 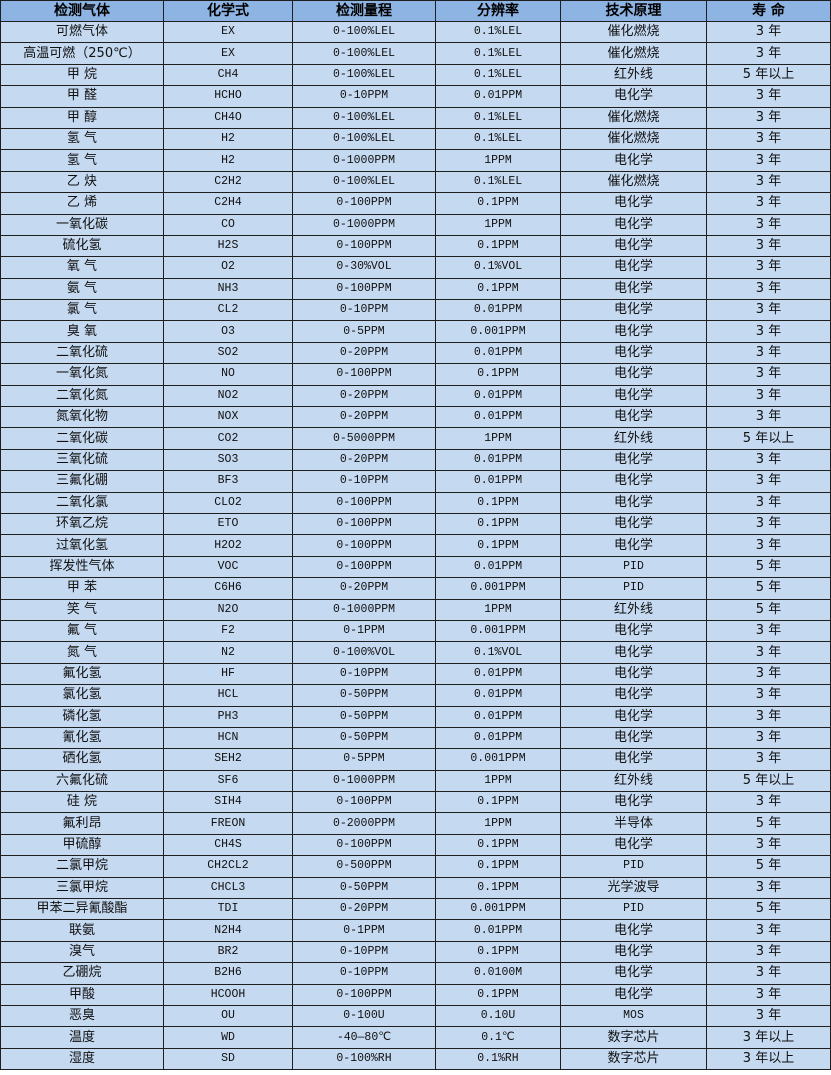 I want to click on gas-name-cell: 甲酸, so click(x=82, y=994).